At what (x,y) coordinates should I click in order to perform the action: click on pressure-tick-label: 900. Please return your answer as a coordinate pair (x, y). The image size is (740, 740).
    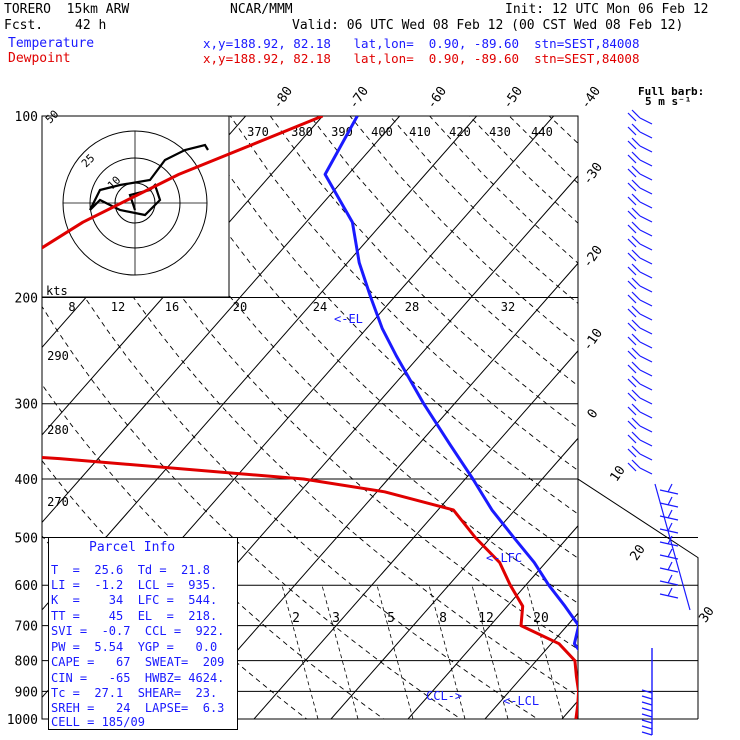
    Looking at the image, I should click on (26, 692).